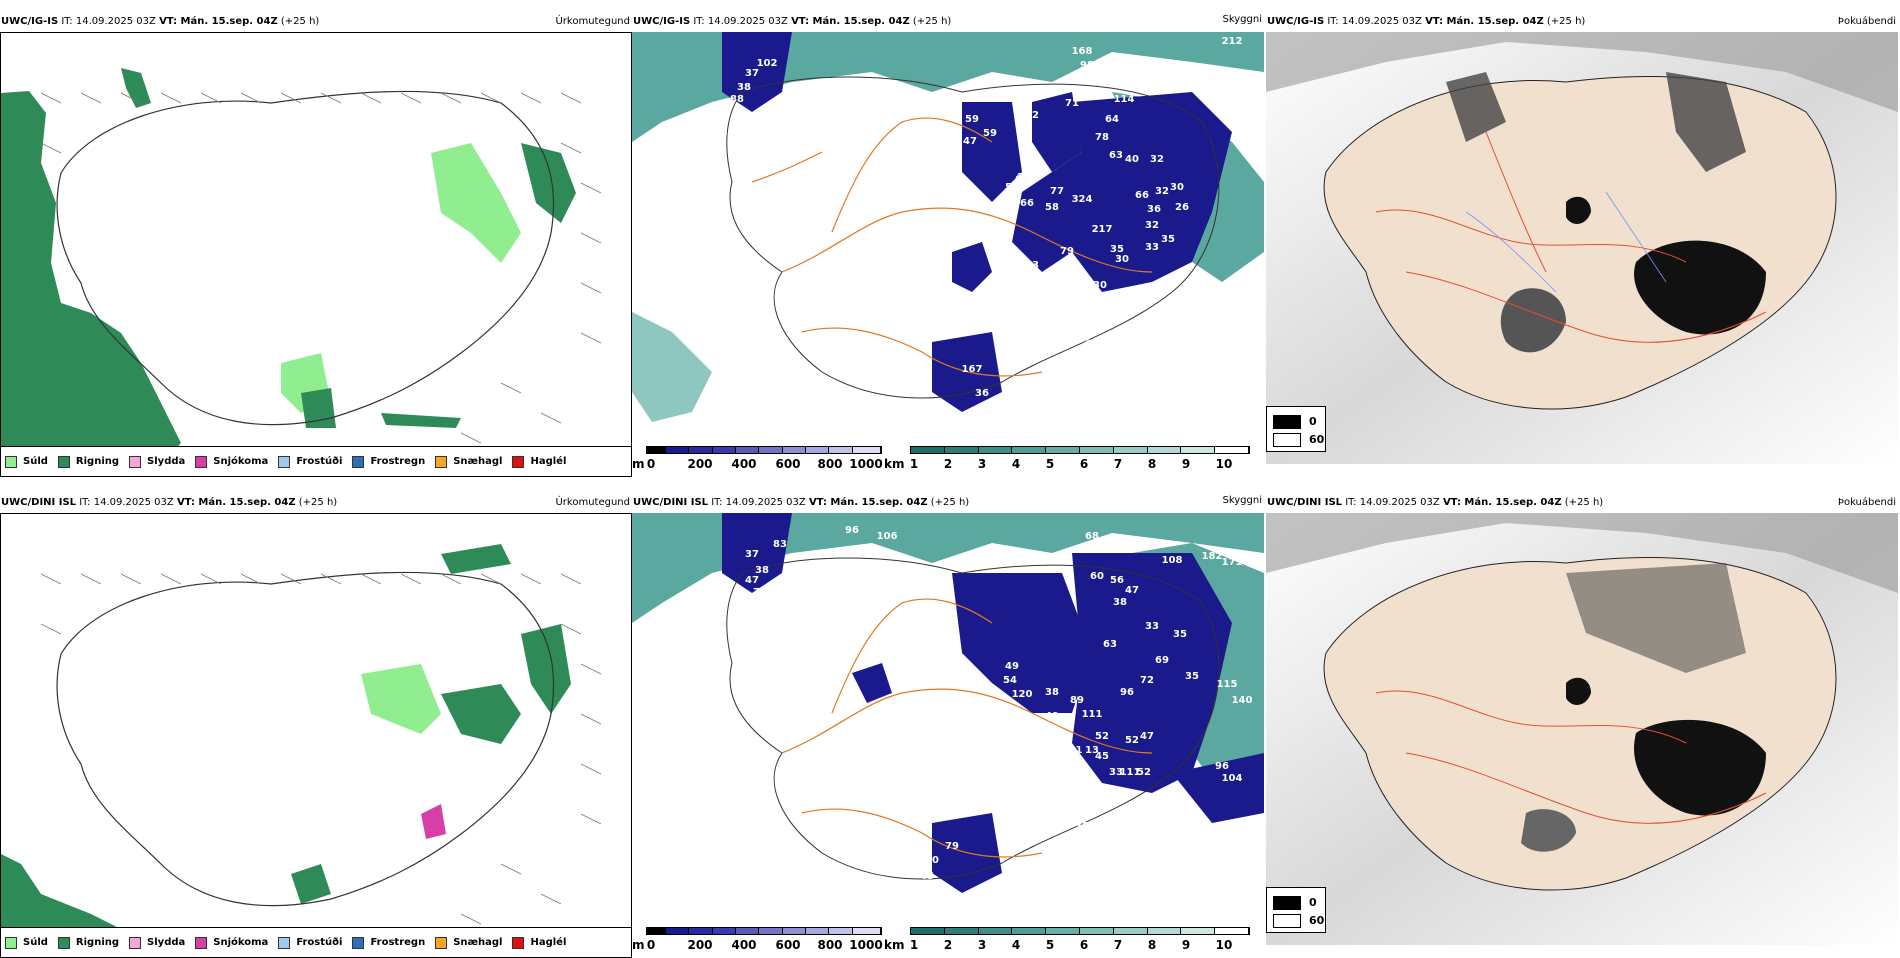 The width and height of the screenshot is (1900, 958). I want to click on fog-legend-low: 0, so click(1313, 902).